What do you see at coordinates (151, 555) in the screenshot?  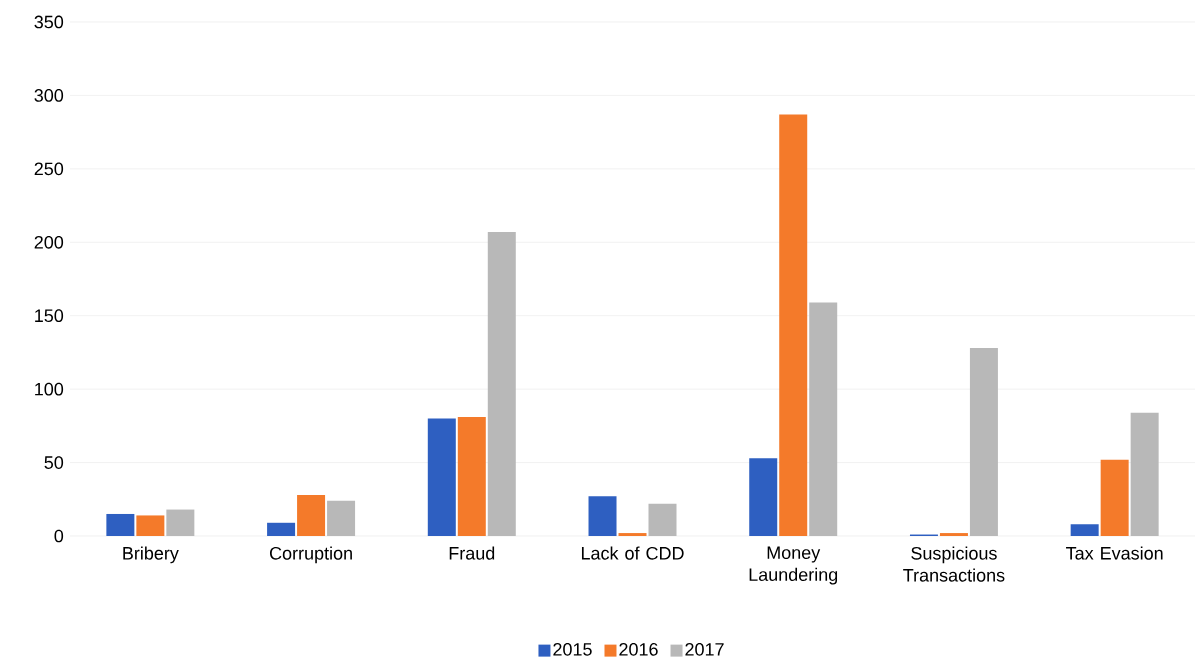 I see `x-tick-label: Bribery` at bounding box center [151, 555].